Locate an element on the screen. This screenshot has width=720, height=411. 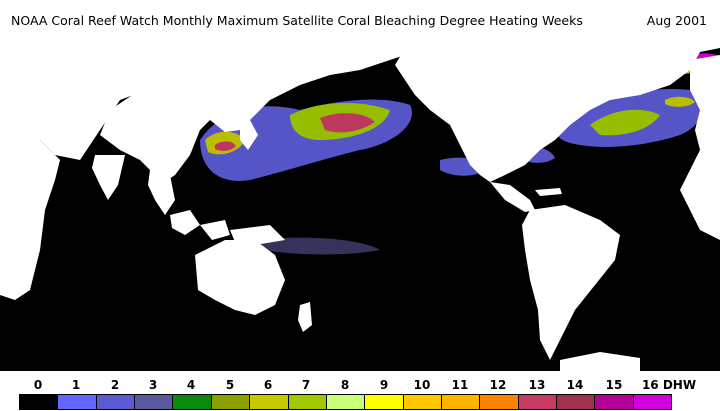
legend-tick: 9 is located at coordinates (384, 385).